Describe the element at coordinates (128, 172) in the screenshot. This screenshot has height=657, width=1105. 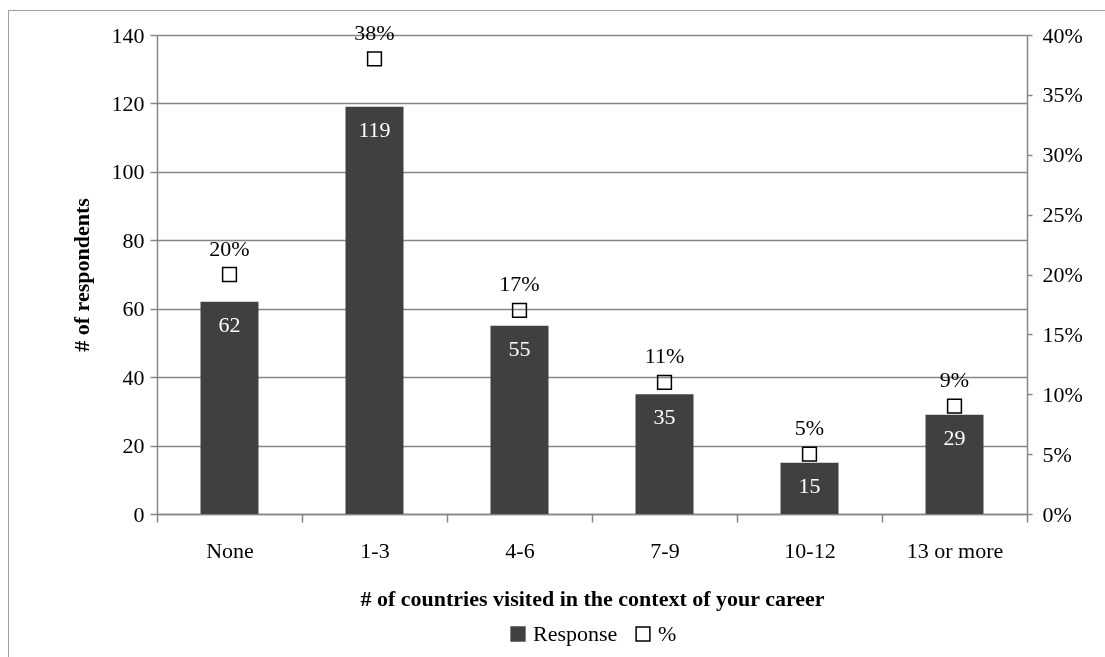
I see `y-tick-label: 100` at that location.